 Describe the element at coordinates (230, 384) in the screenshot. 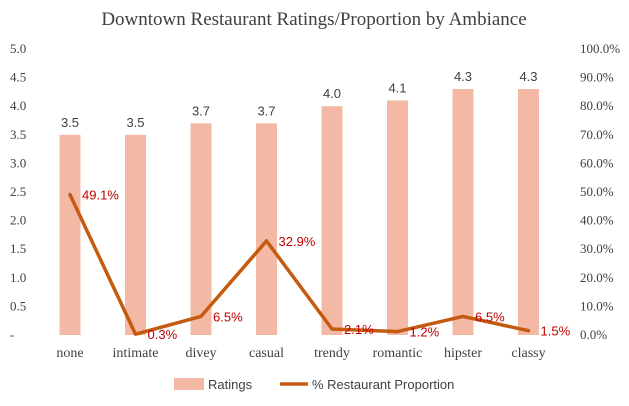

I see `legend-label-ratings: Ratings` at that location.